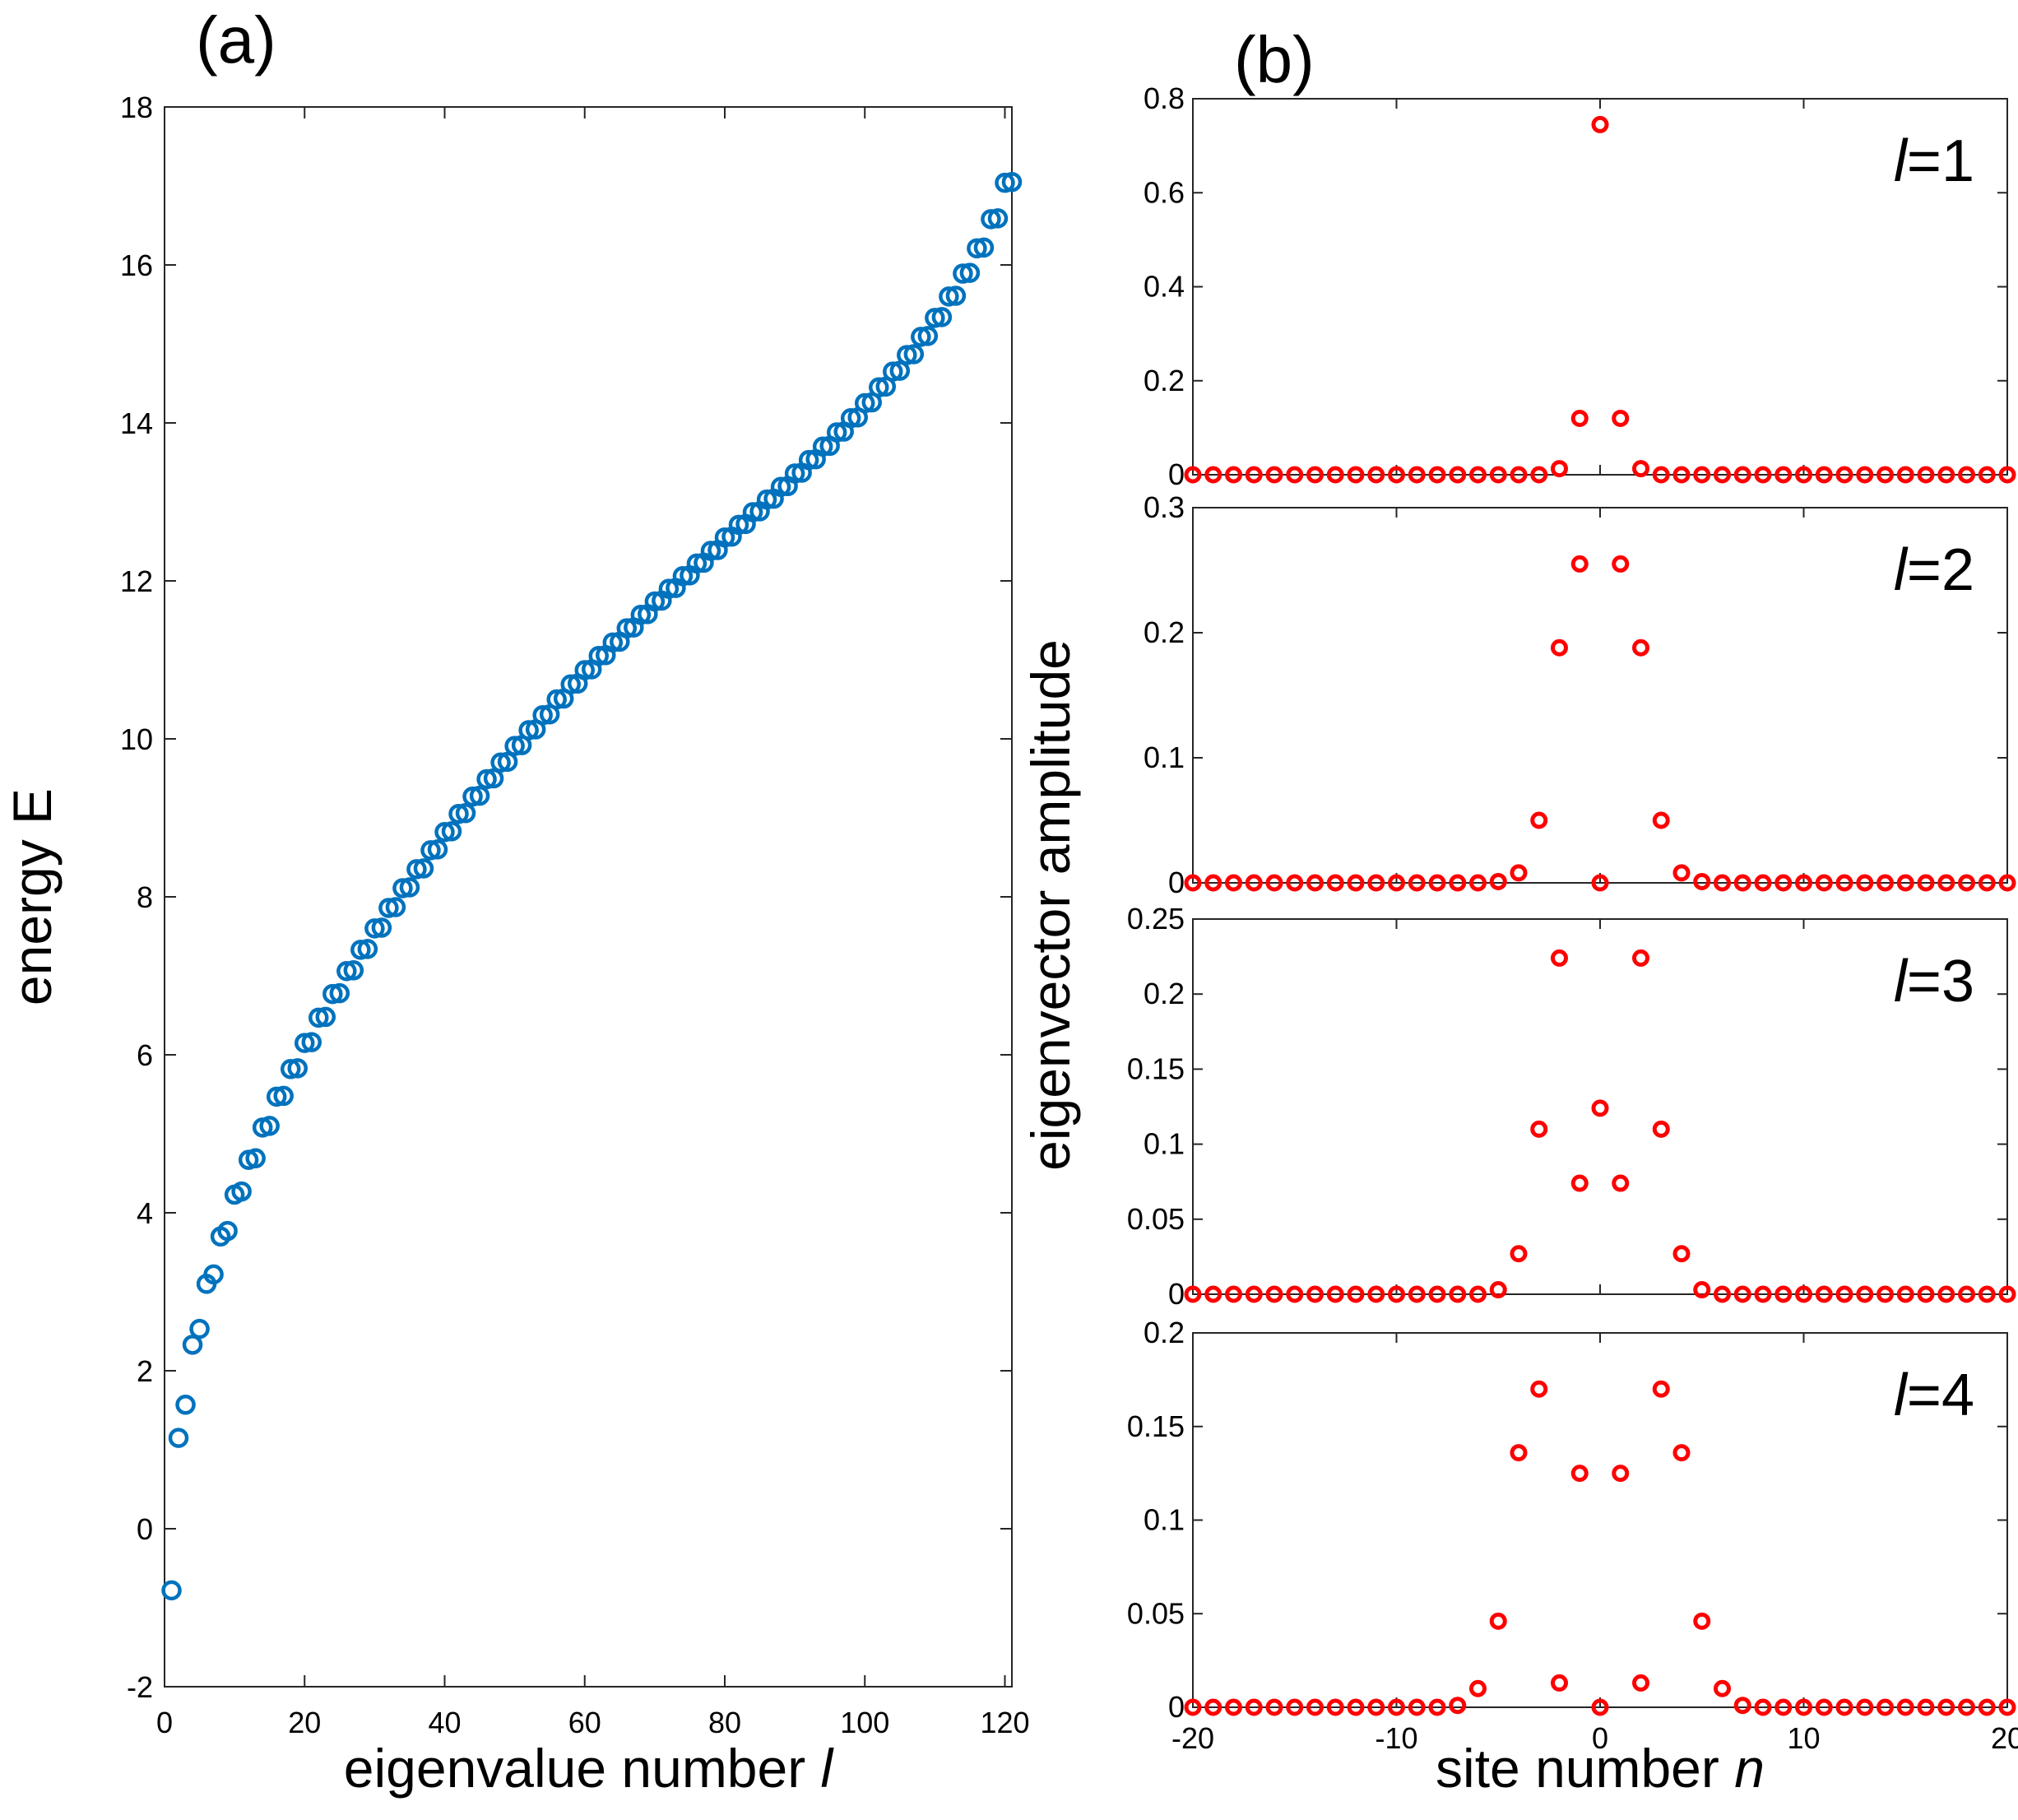 The height and width of the screenshot is (1820, 2018). I want to click on ylabel-b: eigenvector amplitude, so click(1050, 905).